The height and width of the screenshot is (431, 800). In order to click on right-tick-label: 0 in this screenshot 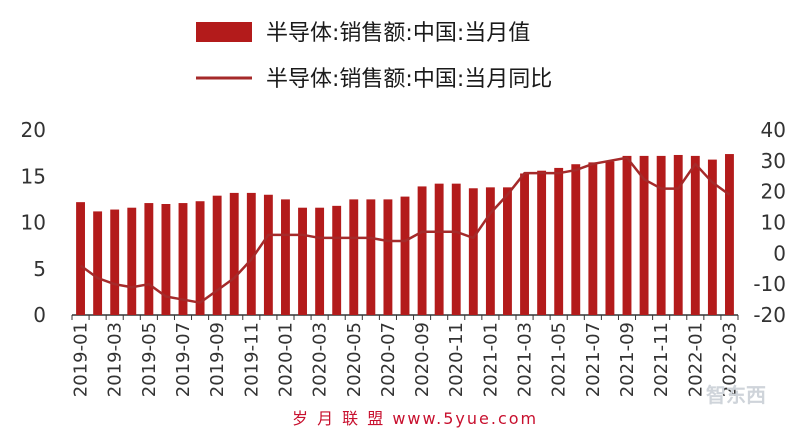, I will do `click(779, 253)`.